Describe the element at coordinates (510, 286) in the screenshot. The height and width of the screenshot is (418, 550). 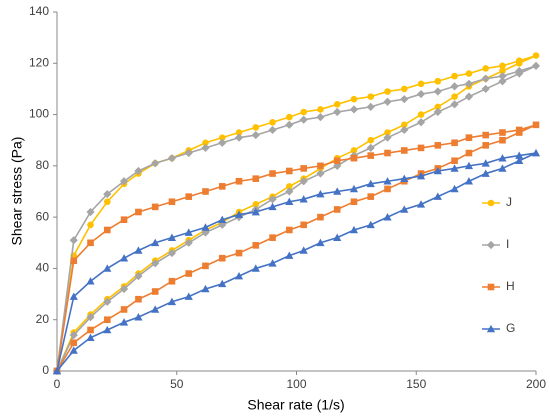
I see `legend-label: H` at that location.